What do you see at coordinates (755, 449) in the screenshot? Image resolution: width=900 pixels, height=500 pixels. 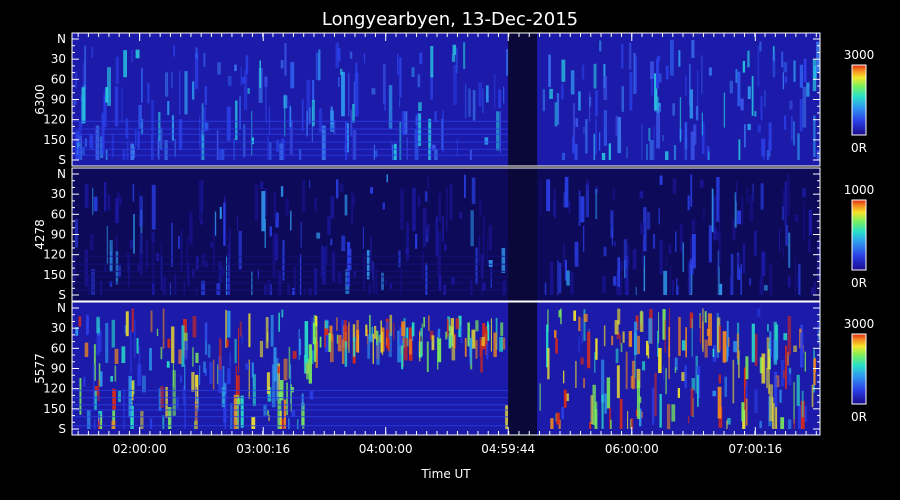 I see `x-tick-label: 07:00:16` at bounding box center [755, 449].